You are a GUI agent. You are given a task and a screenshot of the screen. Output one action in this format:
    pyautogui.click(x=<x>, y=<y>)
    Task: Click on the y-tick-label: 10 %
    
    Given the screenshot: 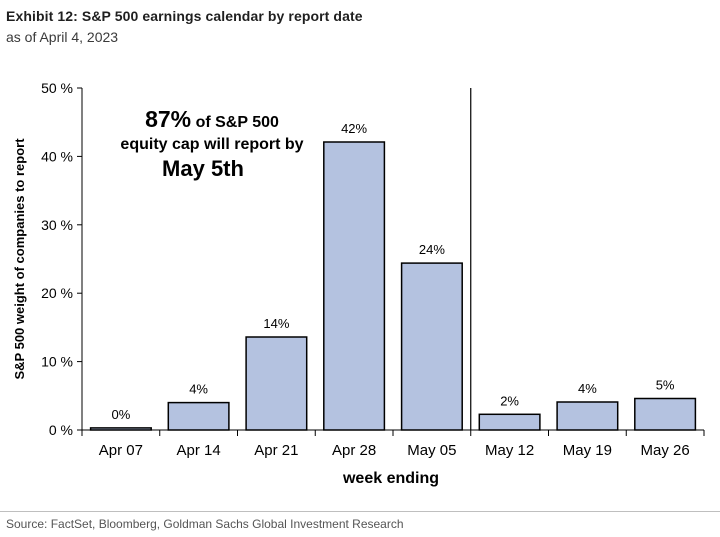 What is the action you would take?
    pyautogui.click(x=57, y=362)
    